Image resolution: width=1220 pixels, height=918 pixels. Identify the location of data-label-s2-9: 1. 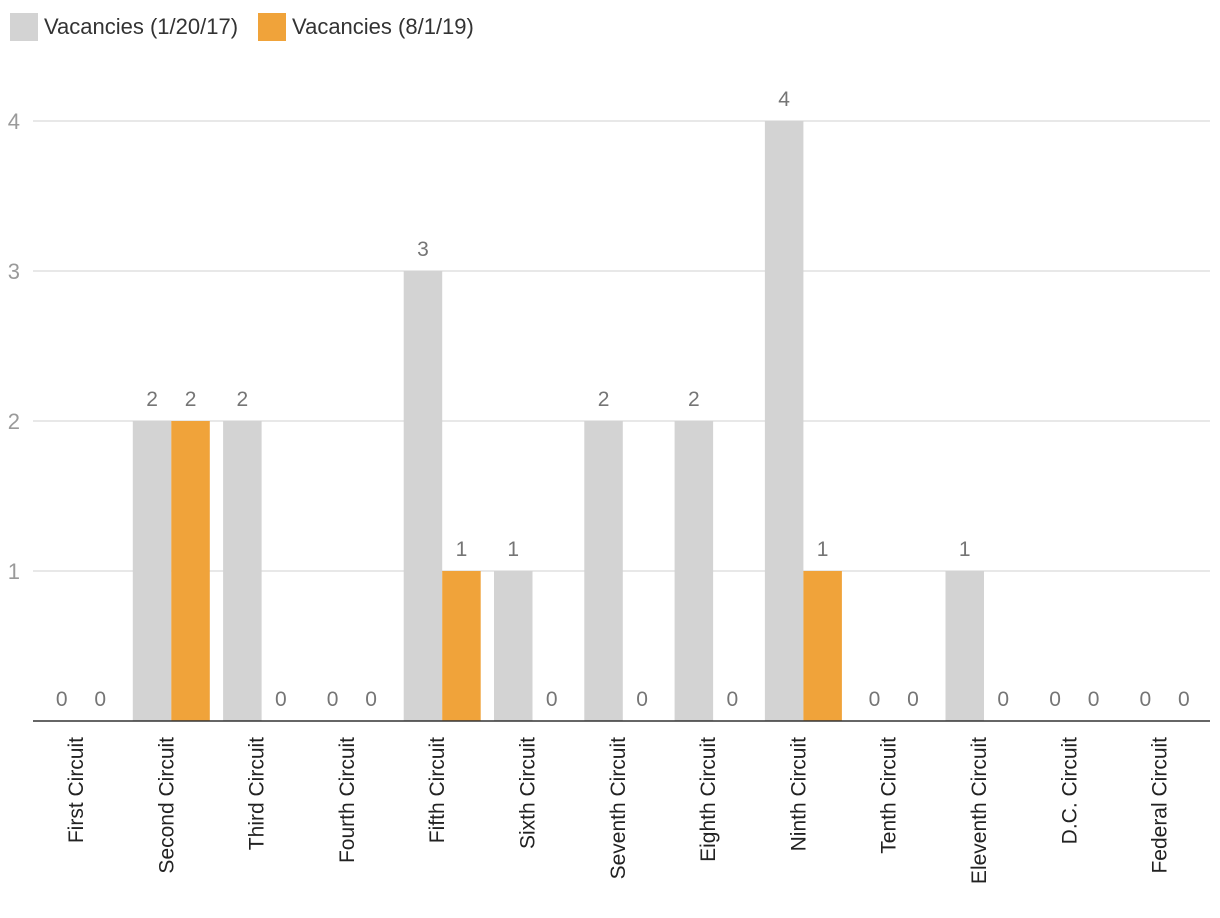
(823, 549).